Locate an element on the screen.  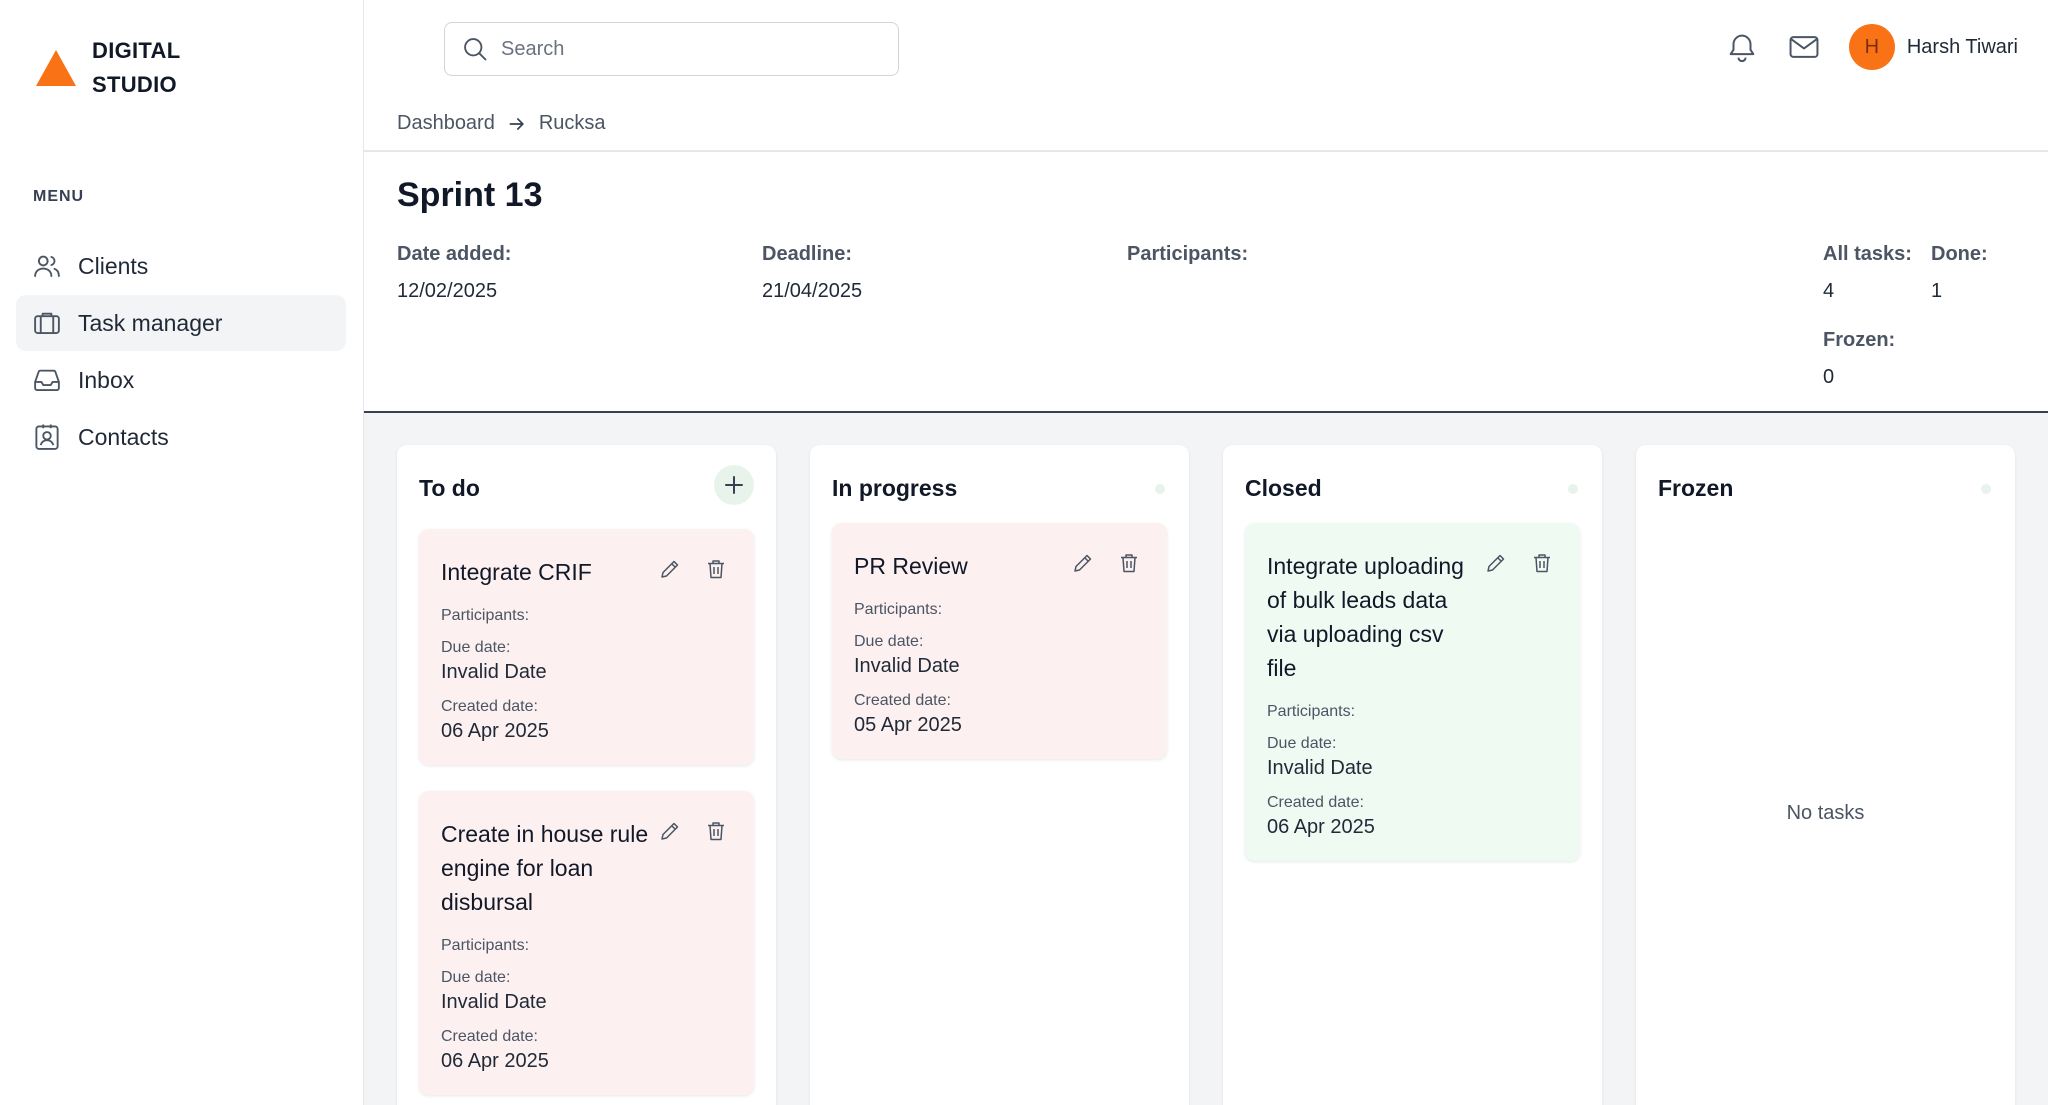
triangle-logo-icon is located at coordinates (56, 68).